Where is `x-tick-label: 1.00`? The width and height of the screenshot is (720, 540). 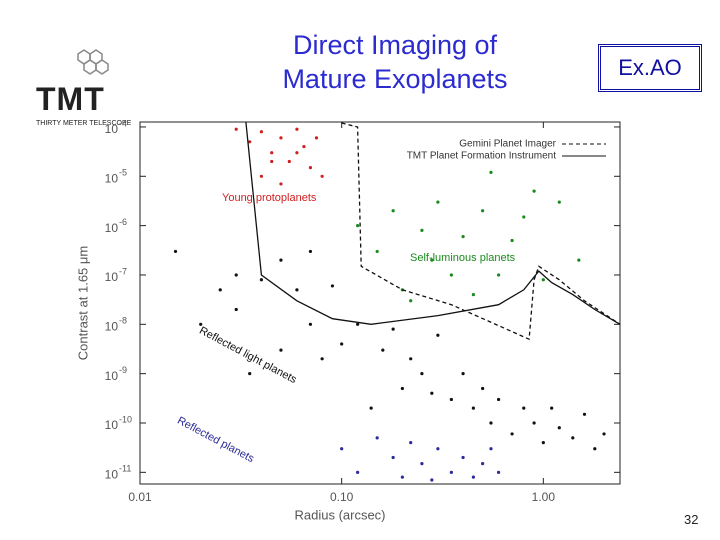 x-tick-label: 1.00 is located at coordinates (544, 497).